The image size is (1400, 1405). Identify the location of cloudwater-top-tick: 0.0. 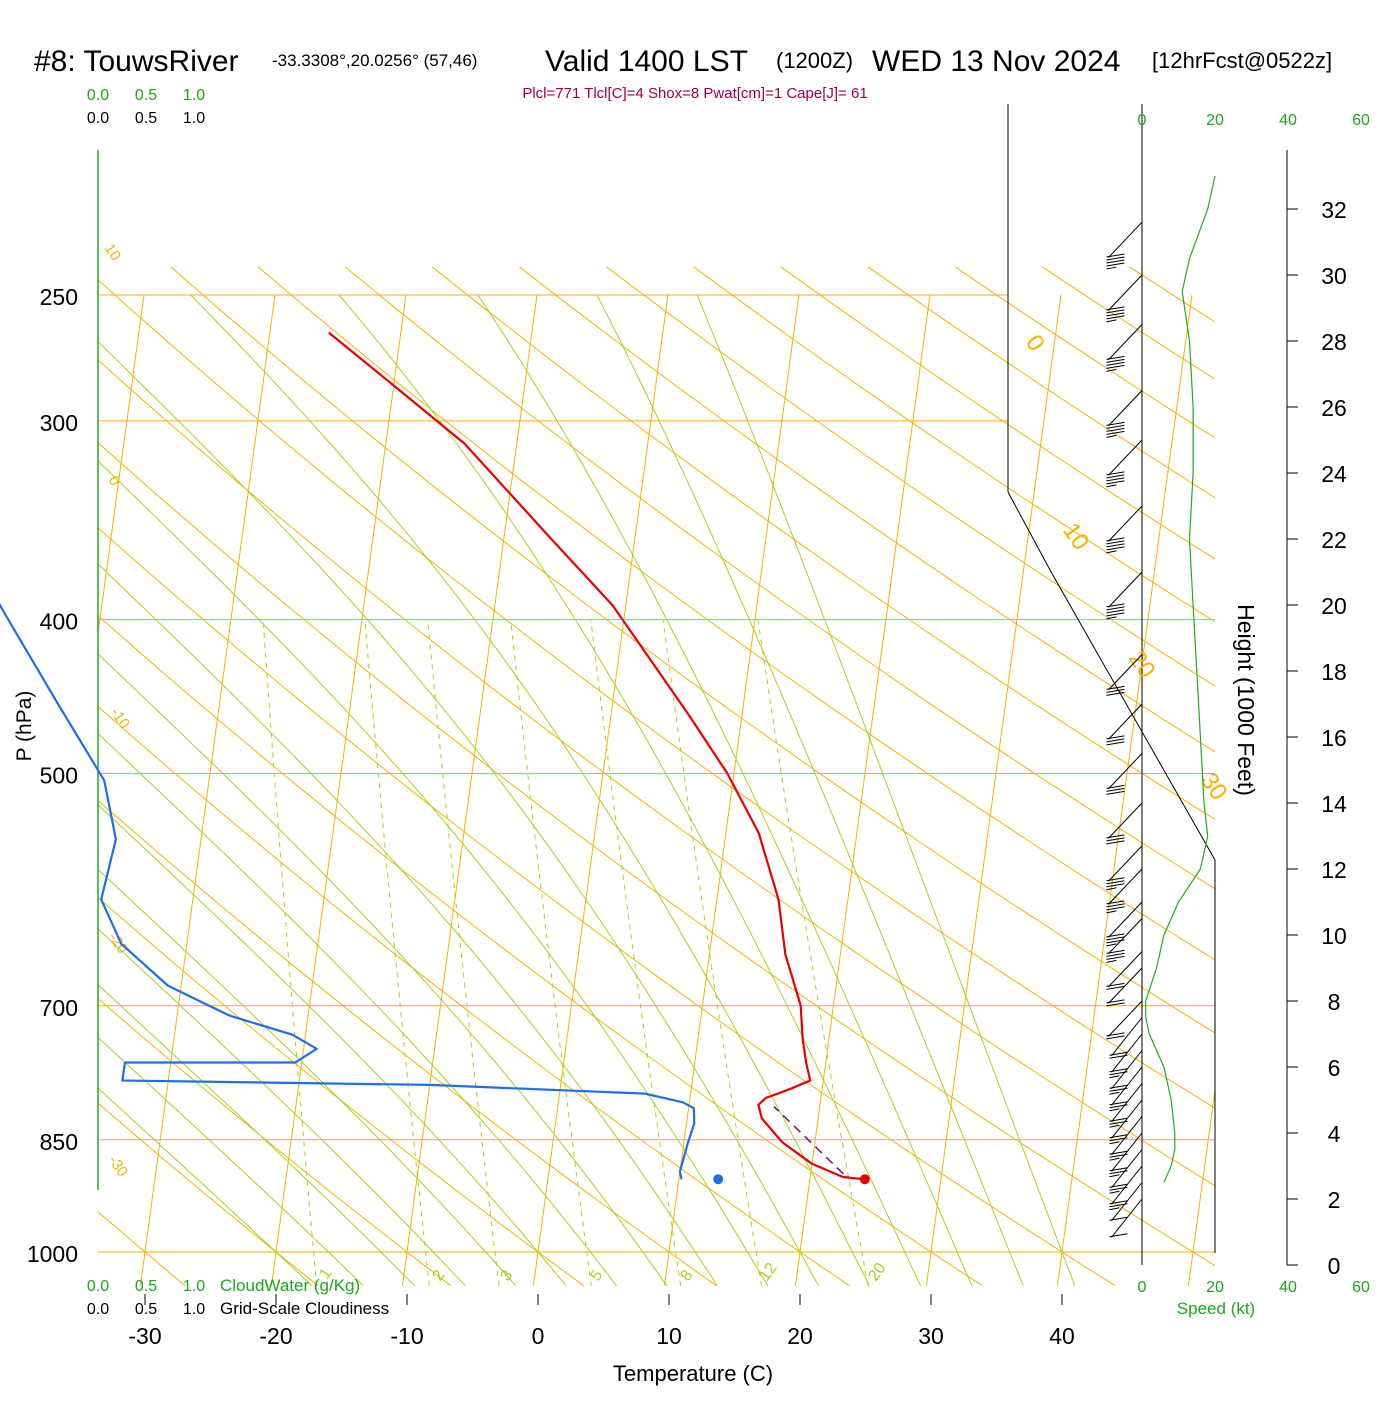
(98, 95).